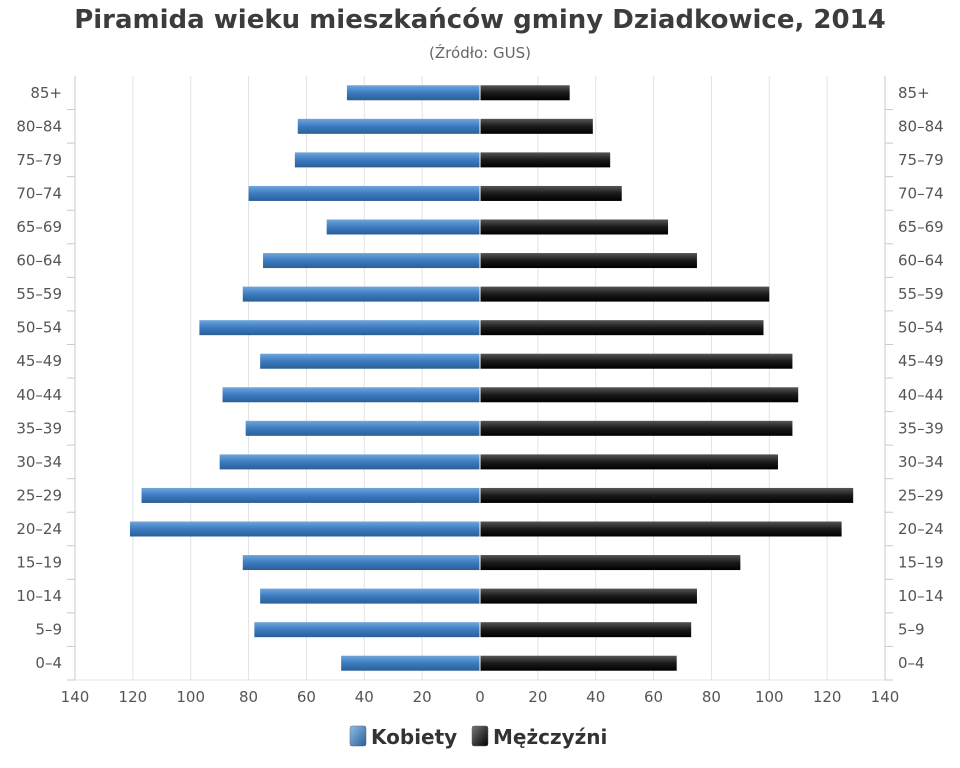 Image resolution: width=960 pixels, height=768 pixels. Describe the element at coordinates (921, 227) in the screenshot. I see `right-category-label: 65–69` at that location.